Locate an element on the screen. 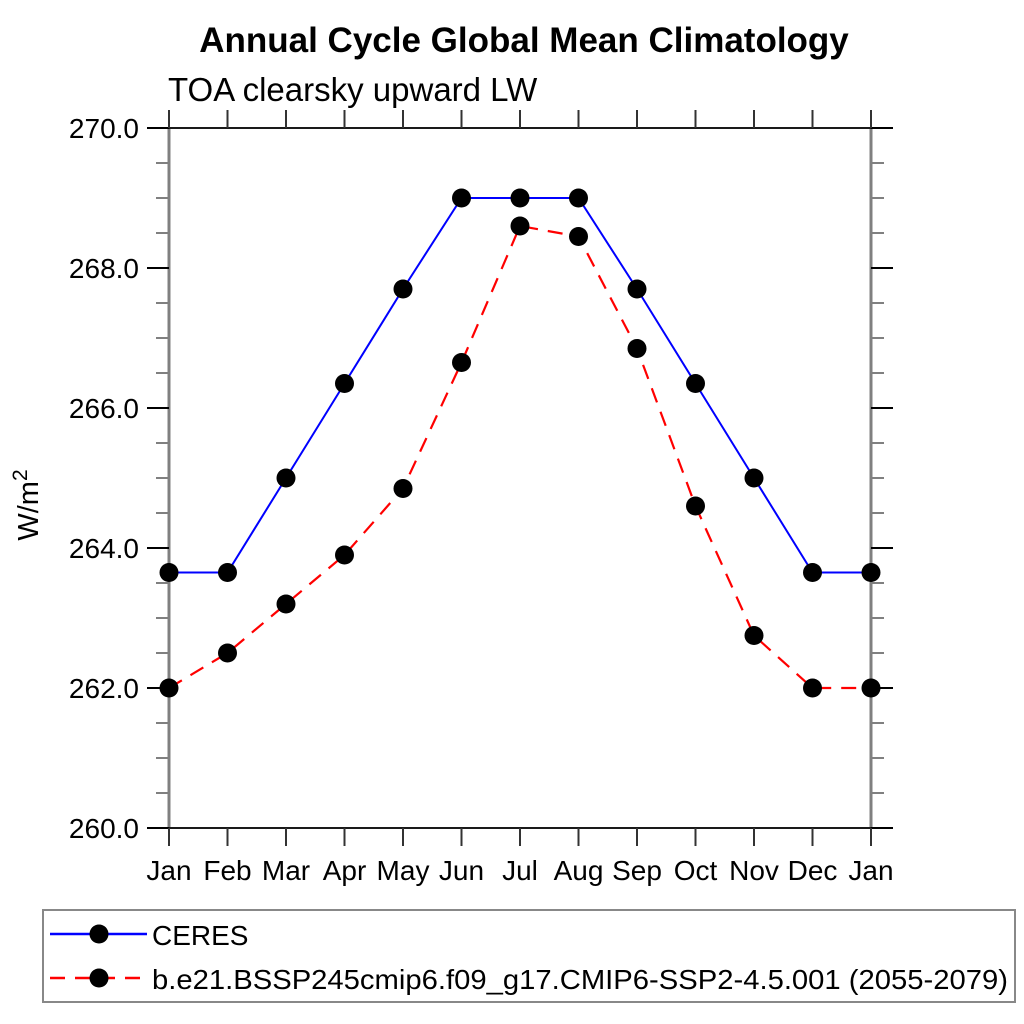 The height and width of the screenshot is (1024, 1024). y-tick-label: 270.0 is located at coordinates (104, 128).